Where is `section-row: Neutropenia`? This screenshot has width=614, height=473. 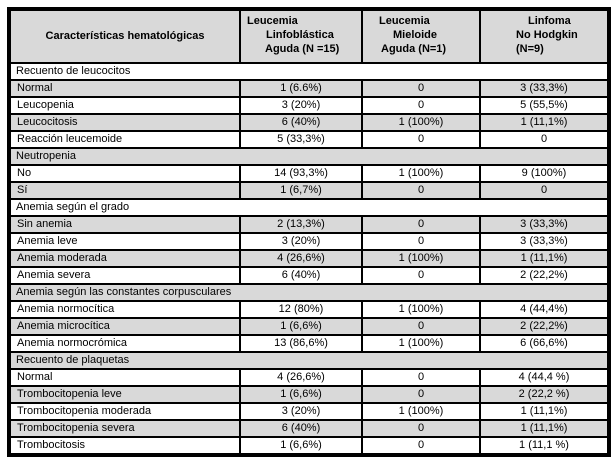 section-row: Neutropenia is located at coordinates (309, 156).